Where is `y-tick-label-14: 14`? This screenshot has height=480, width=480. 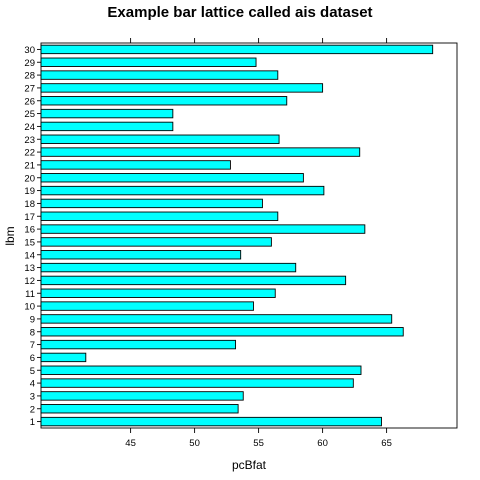 y-tick-label-14: 14 is located at coordinates (29, 255).